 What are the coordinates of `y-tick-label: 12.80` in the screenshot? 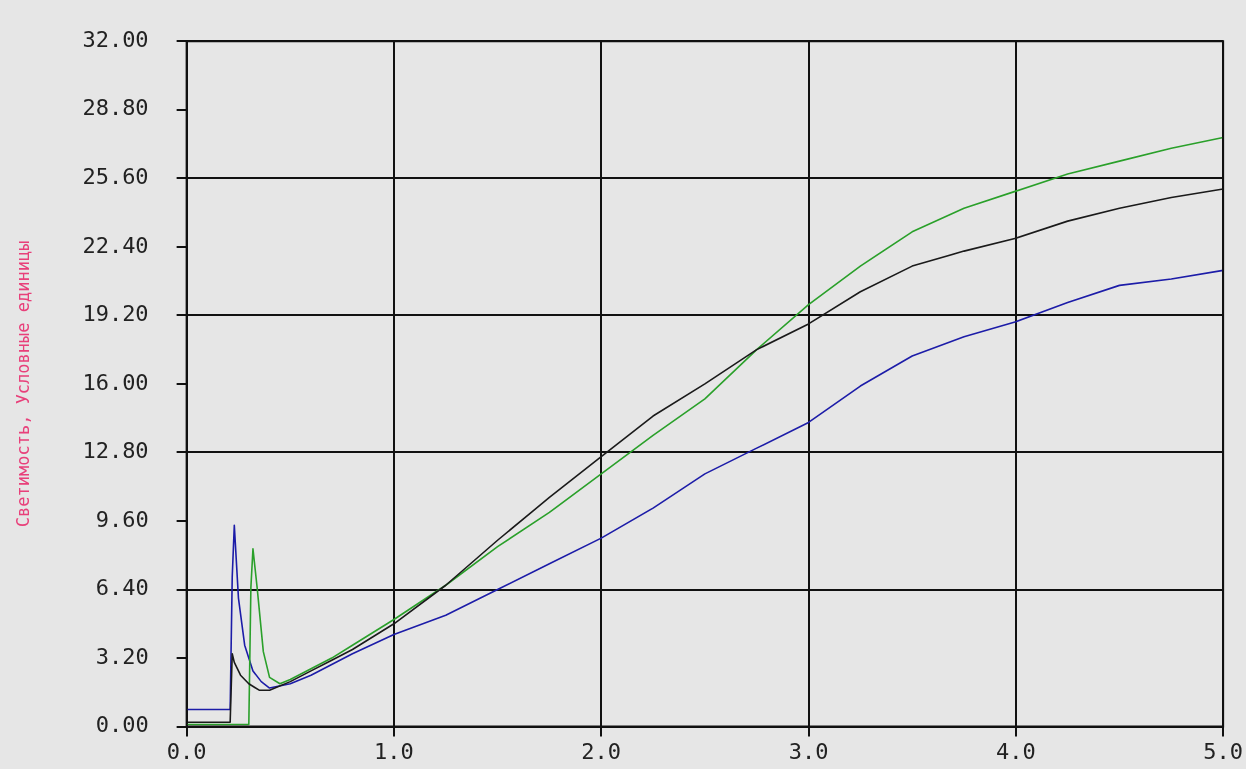 It's located at (115, 451).